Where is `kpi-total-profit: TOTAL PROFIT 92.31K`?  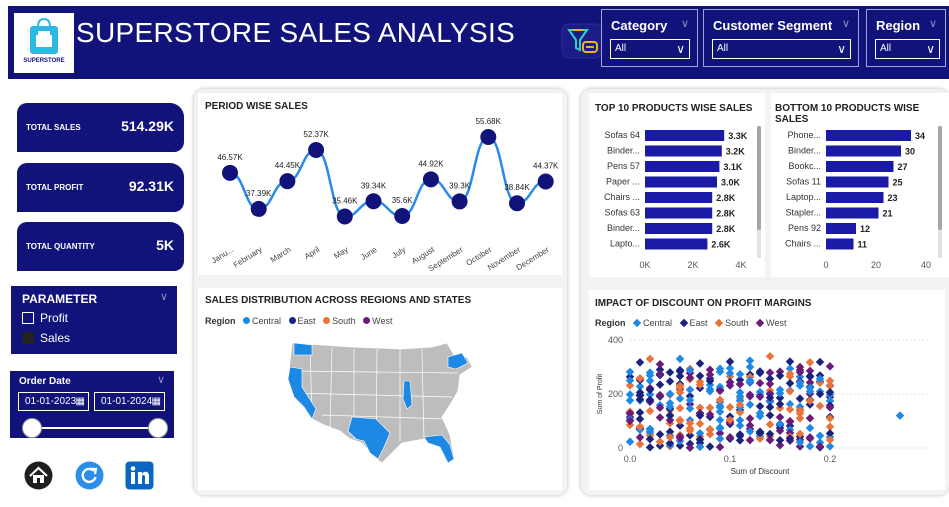
kpi-total-profit: TOTAL PROFIT 92.31K is located at coordinates (100, 187).